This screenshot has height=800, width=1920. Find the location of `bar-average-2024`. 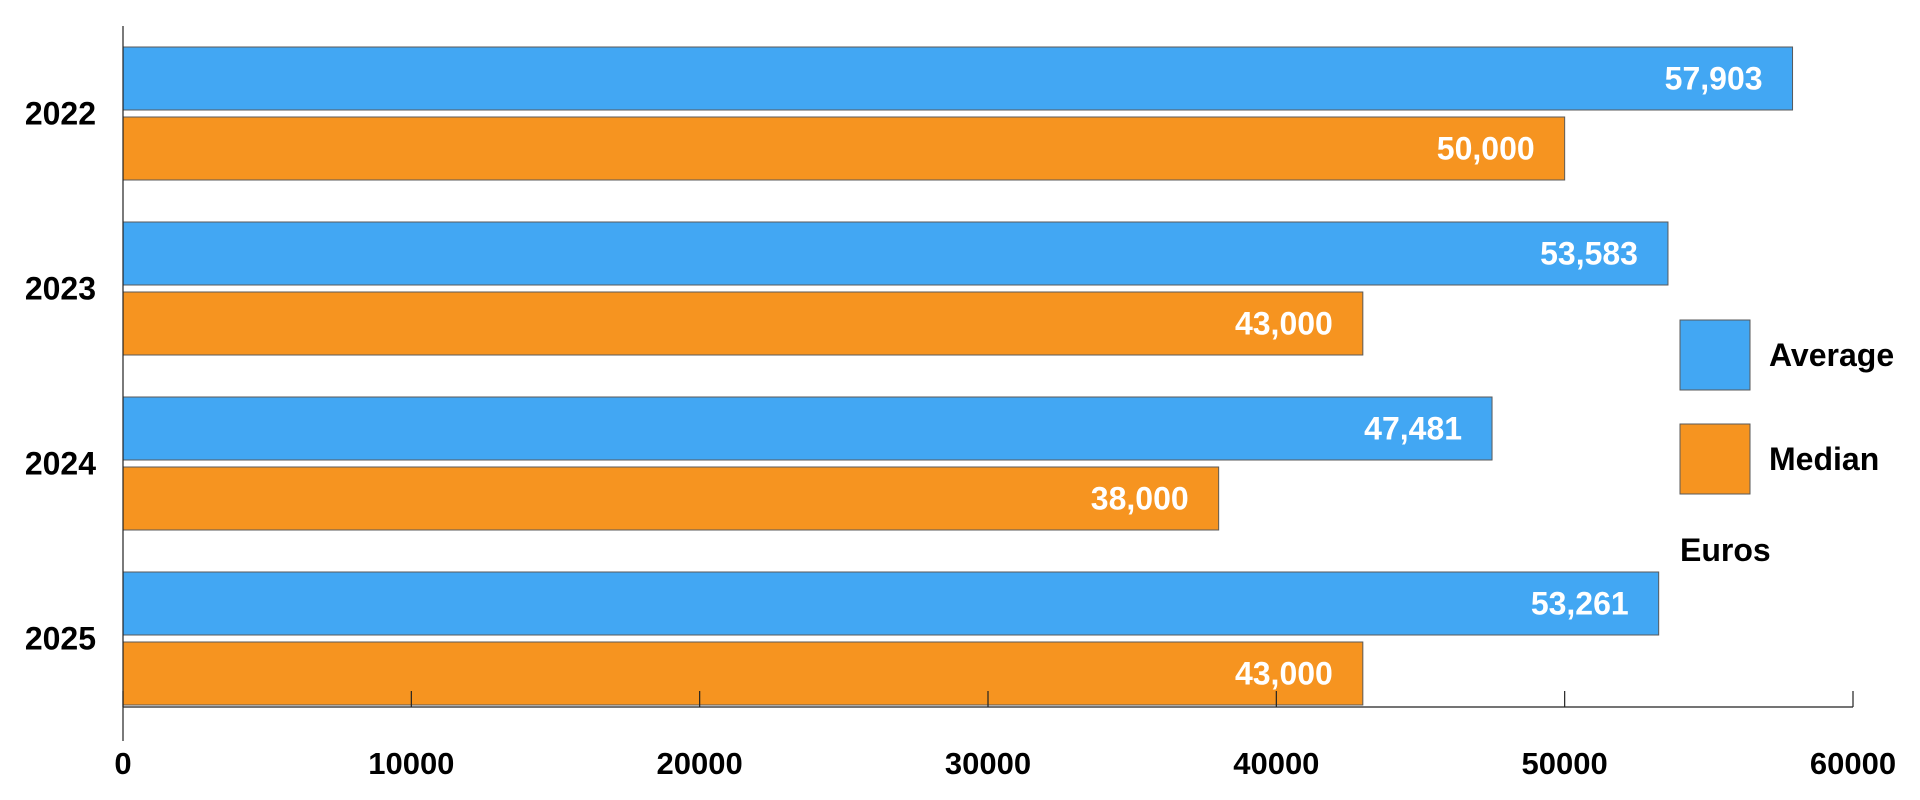

bar-average-2024 is located at coordinates (807, 428).